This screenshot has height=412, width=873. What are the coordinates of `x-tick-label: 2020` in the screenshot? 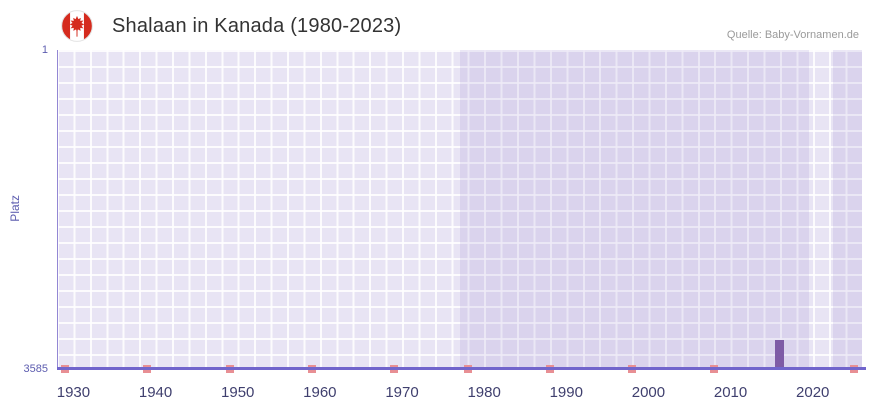 It's located at (813, 392).